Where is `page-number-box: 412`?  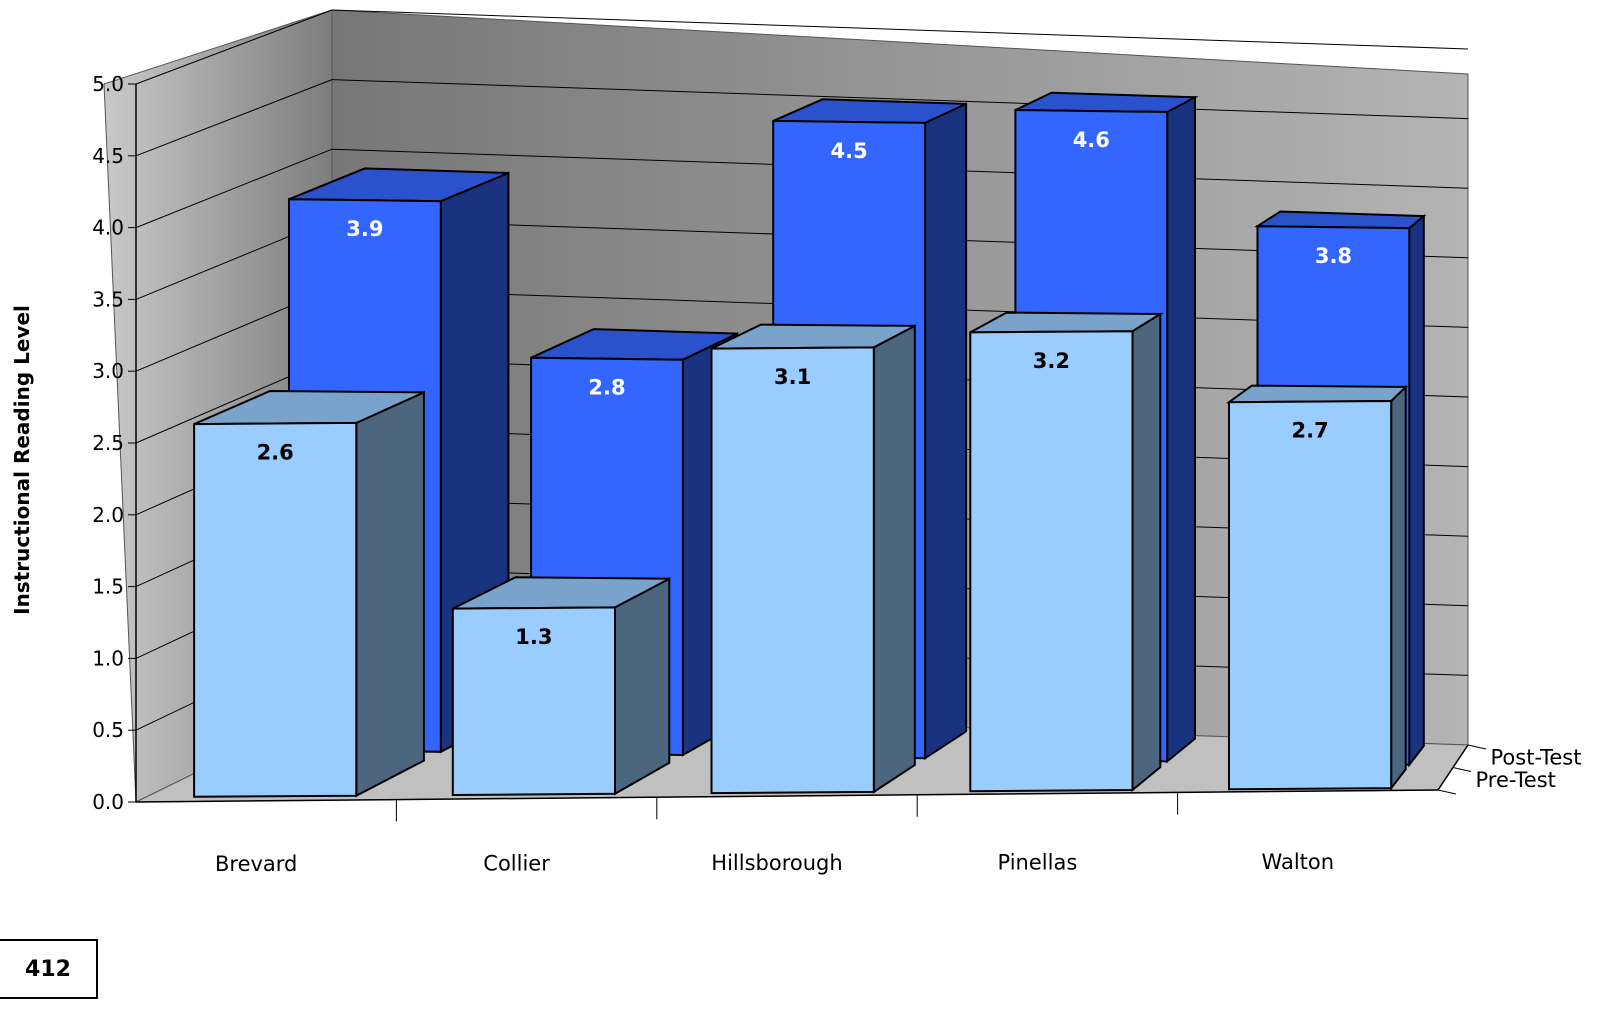
page-number-box: 412 is located at coordinates (49, 969).